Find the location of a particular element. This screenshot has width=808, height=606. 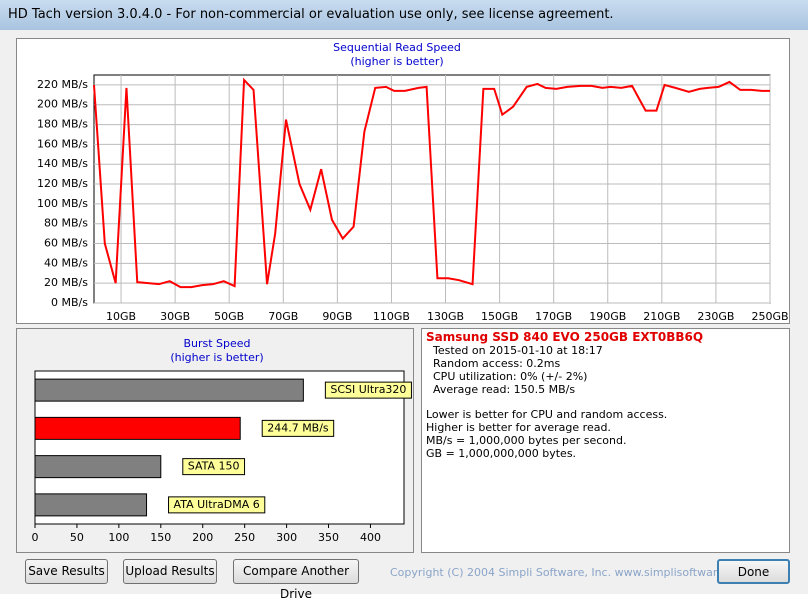

info-note: Higher is better for average read. is located at coordinates (518, 427).